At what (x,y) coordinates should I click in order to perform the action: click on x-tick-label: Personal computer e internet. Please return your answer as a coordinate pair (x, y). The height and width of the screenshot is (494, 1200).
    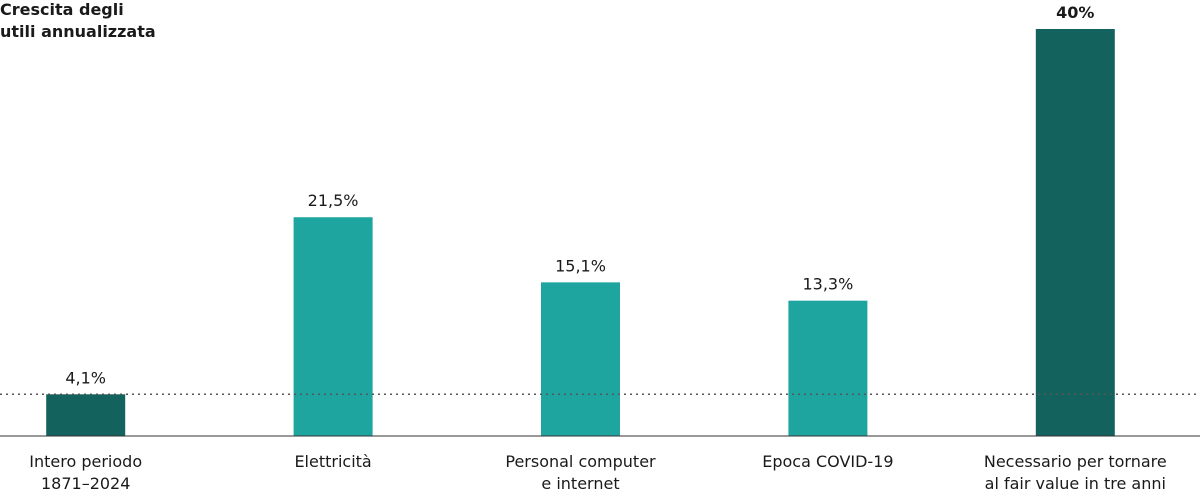
    Looking at the image, I should click on (580, 472).